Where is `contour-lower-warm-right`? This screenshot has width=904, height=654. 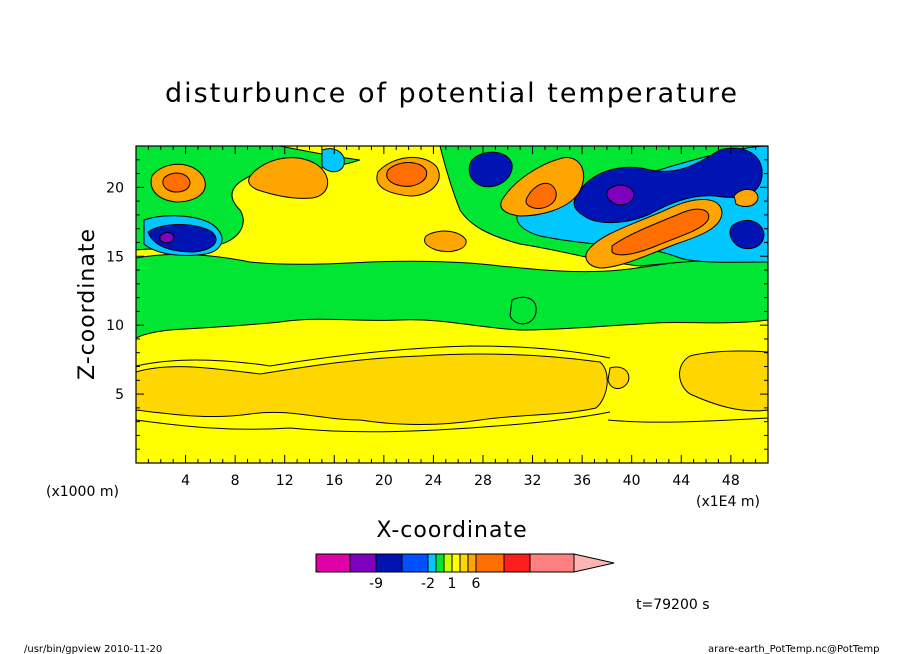 contour-lower-warm-right is located at coordinates (723, 381).